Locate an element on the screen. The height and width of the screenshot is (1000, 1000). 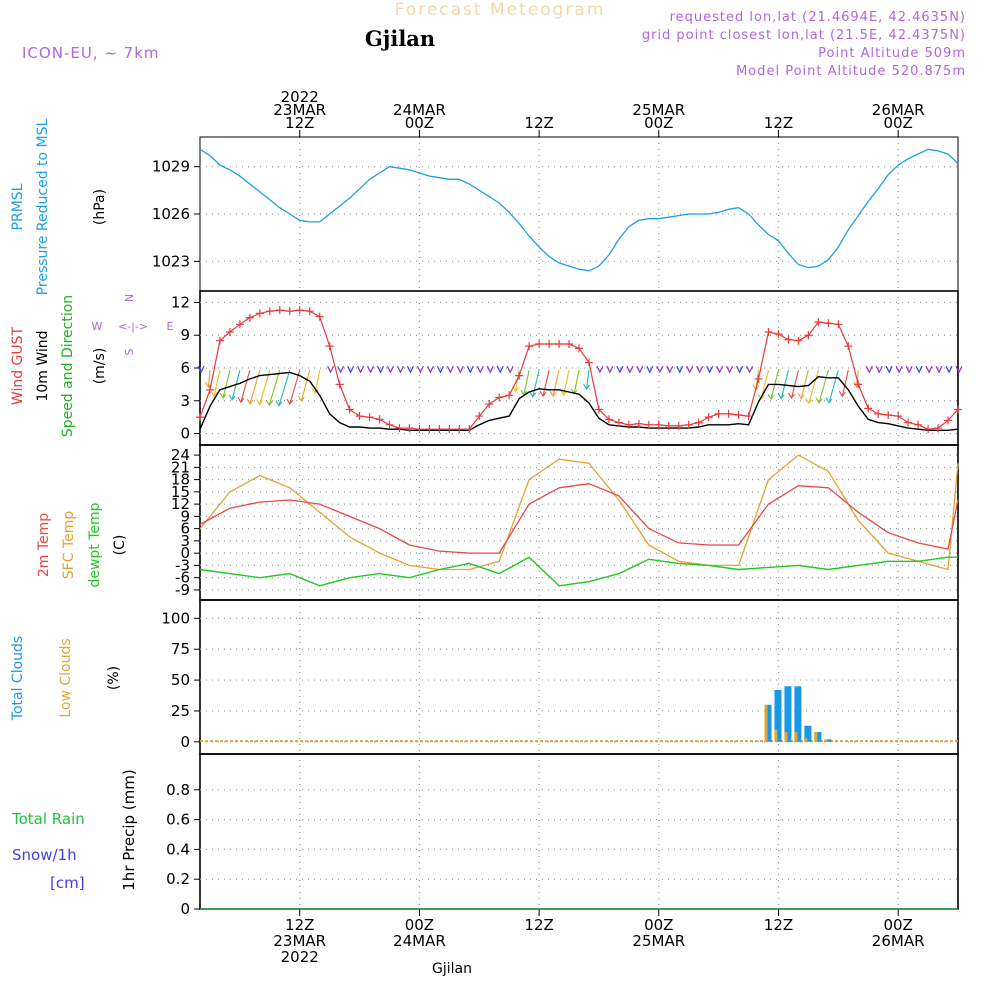
gust-markers is located at coordinates (579, 370).